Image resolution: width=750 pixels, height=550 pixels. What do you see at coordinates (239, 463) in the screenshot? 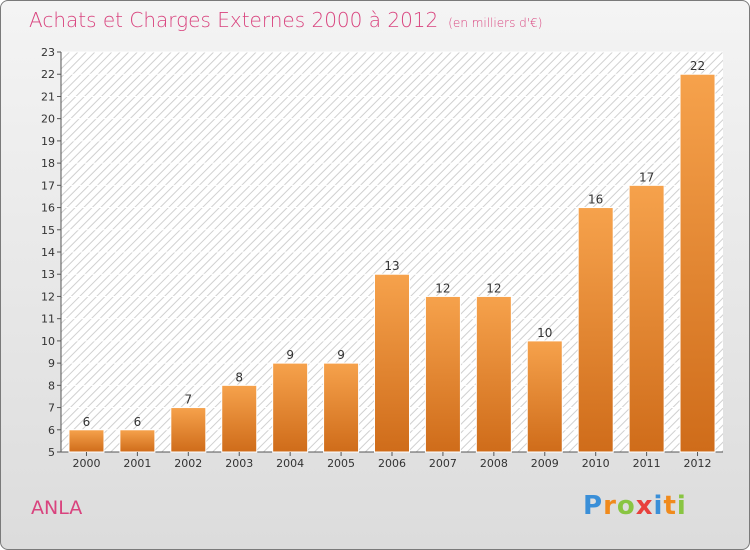
I see `x-tick-label: 2003` at bounding box center [239, 463].